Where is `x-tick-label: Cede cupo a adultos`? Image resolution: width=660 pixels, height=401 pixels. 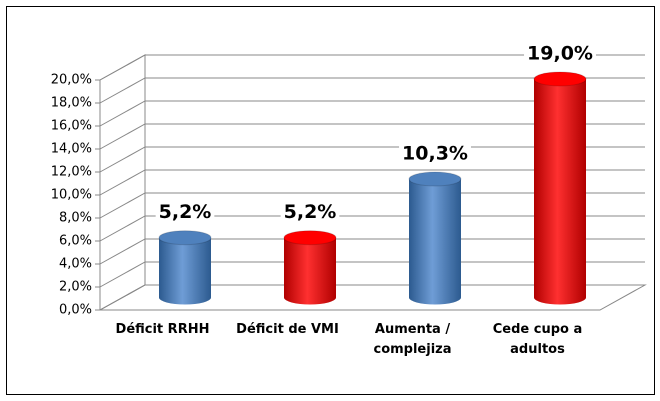
x-tick-label: Cede cupo a adultos is located at coordinates (537, 339).